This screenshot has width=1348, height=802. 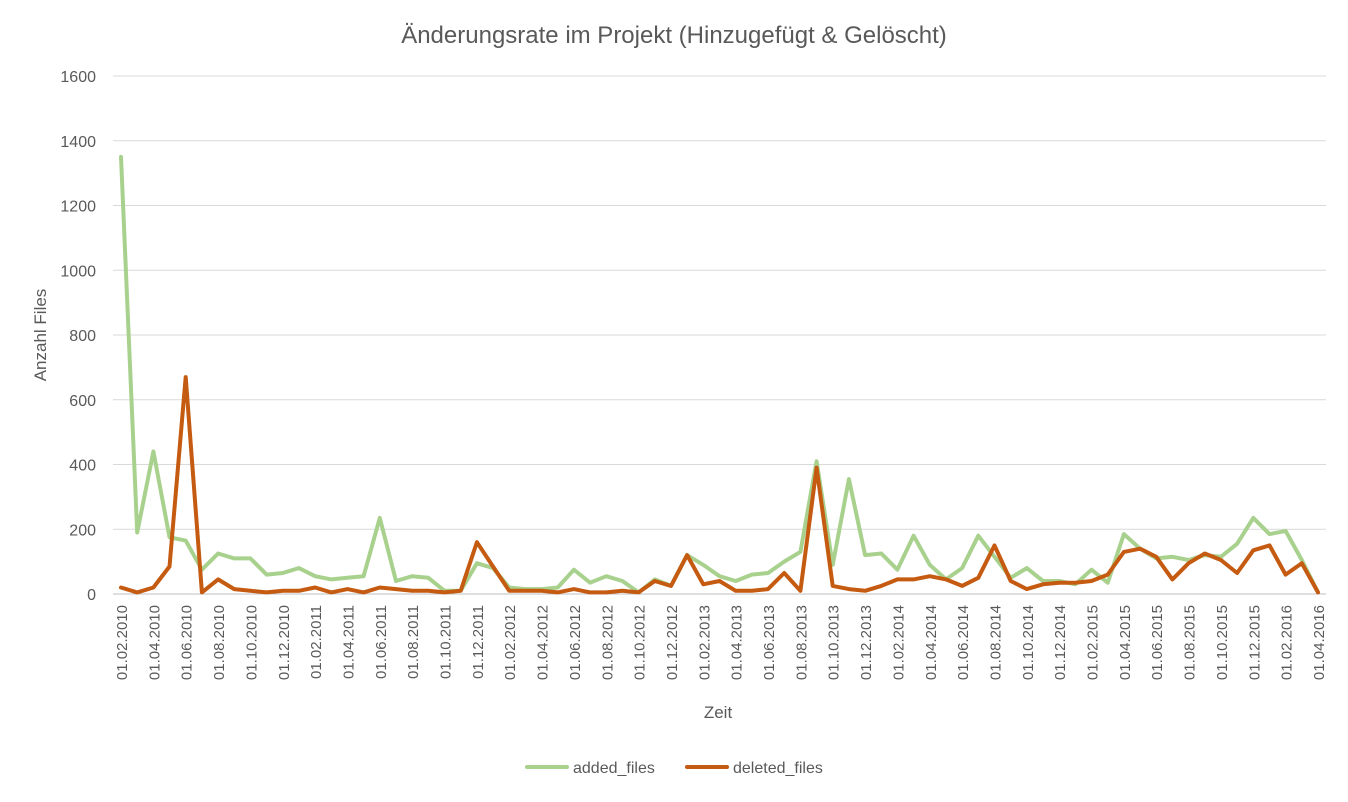 What do you see at coordinates (348, 642) in the screenshot?
I see `x-tick-label: 01.04.2011` at bounding box center [348, 642].